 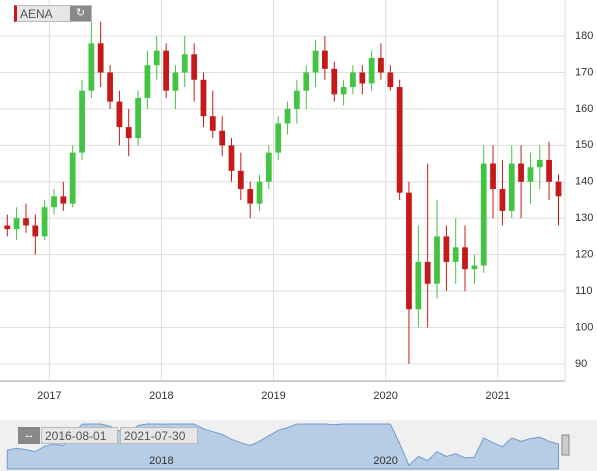 I want to click on x-tick-label: 2017, so click(x=49, y=396).